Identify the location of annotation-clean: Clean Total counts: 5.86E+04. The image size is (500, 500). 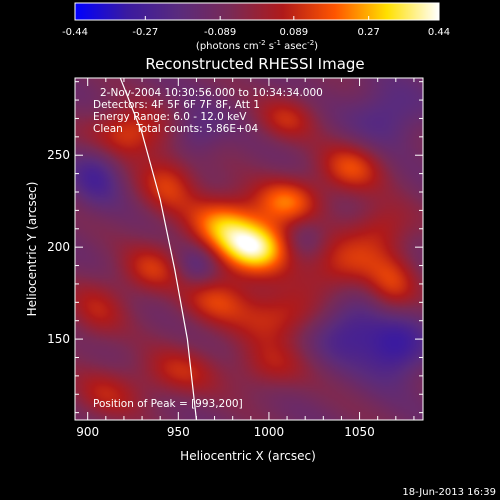
(175, 129).